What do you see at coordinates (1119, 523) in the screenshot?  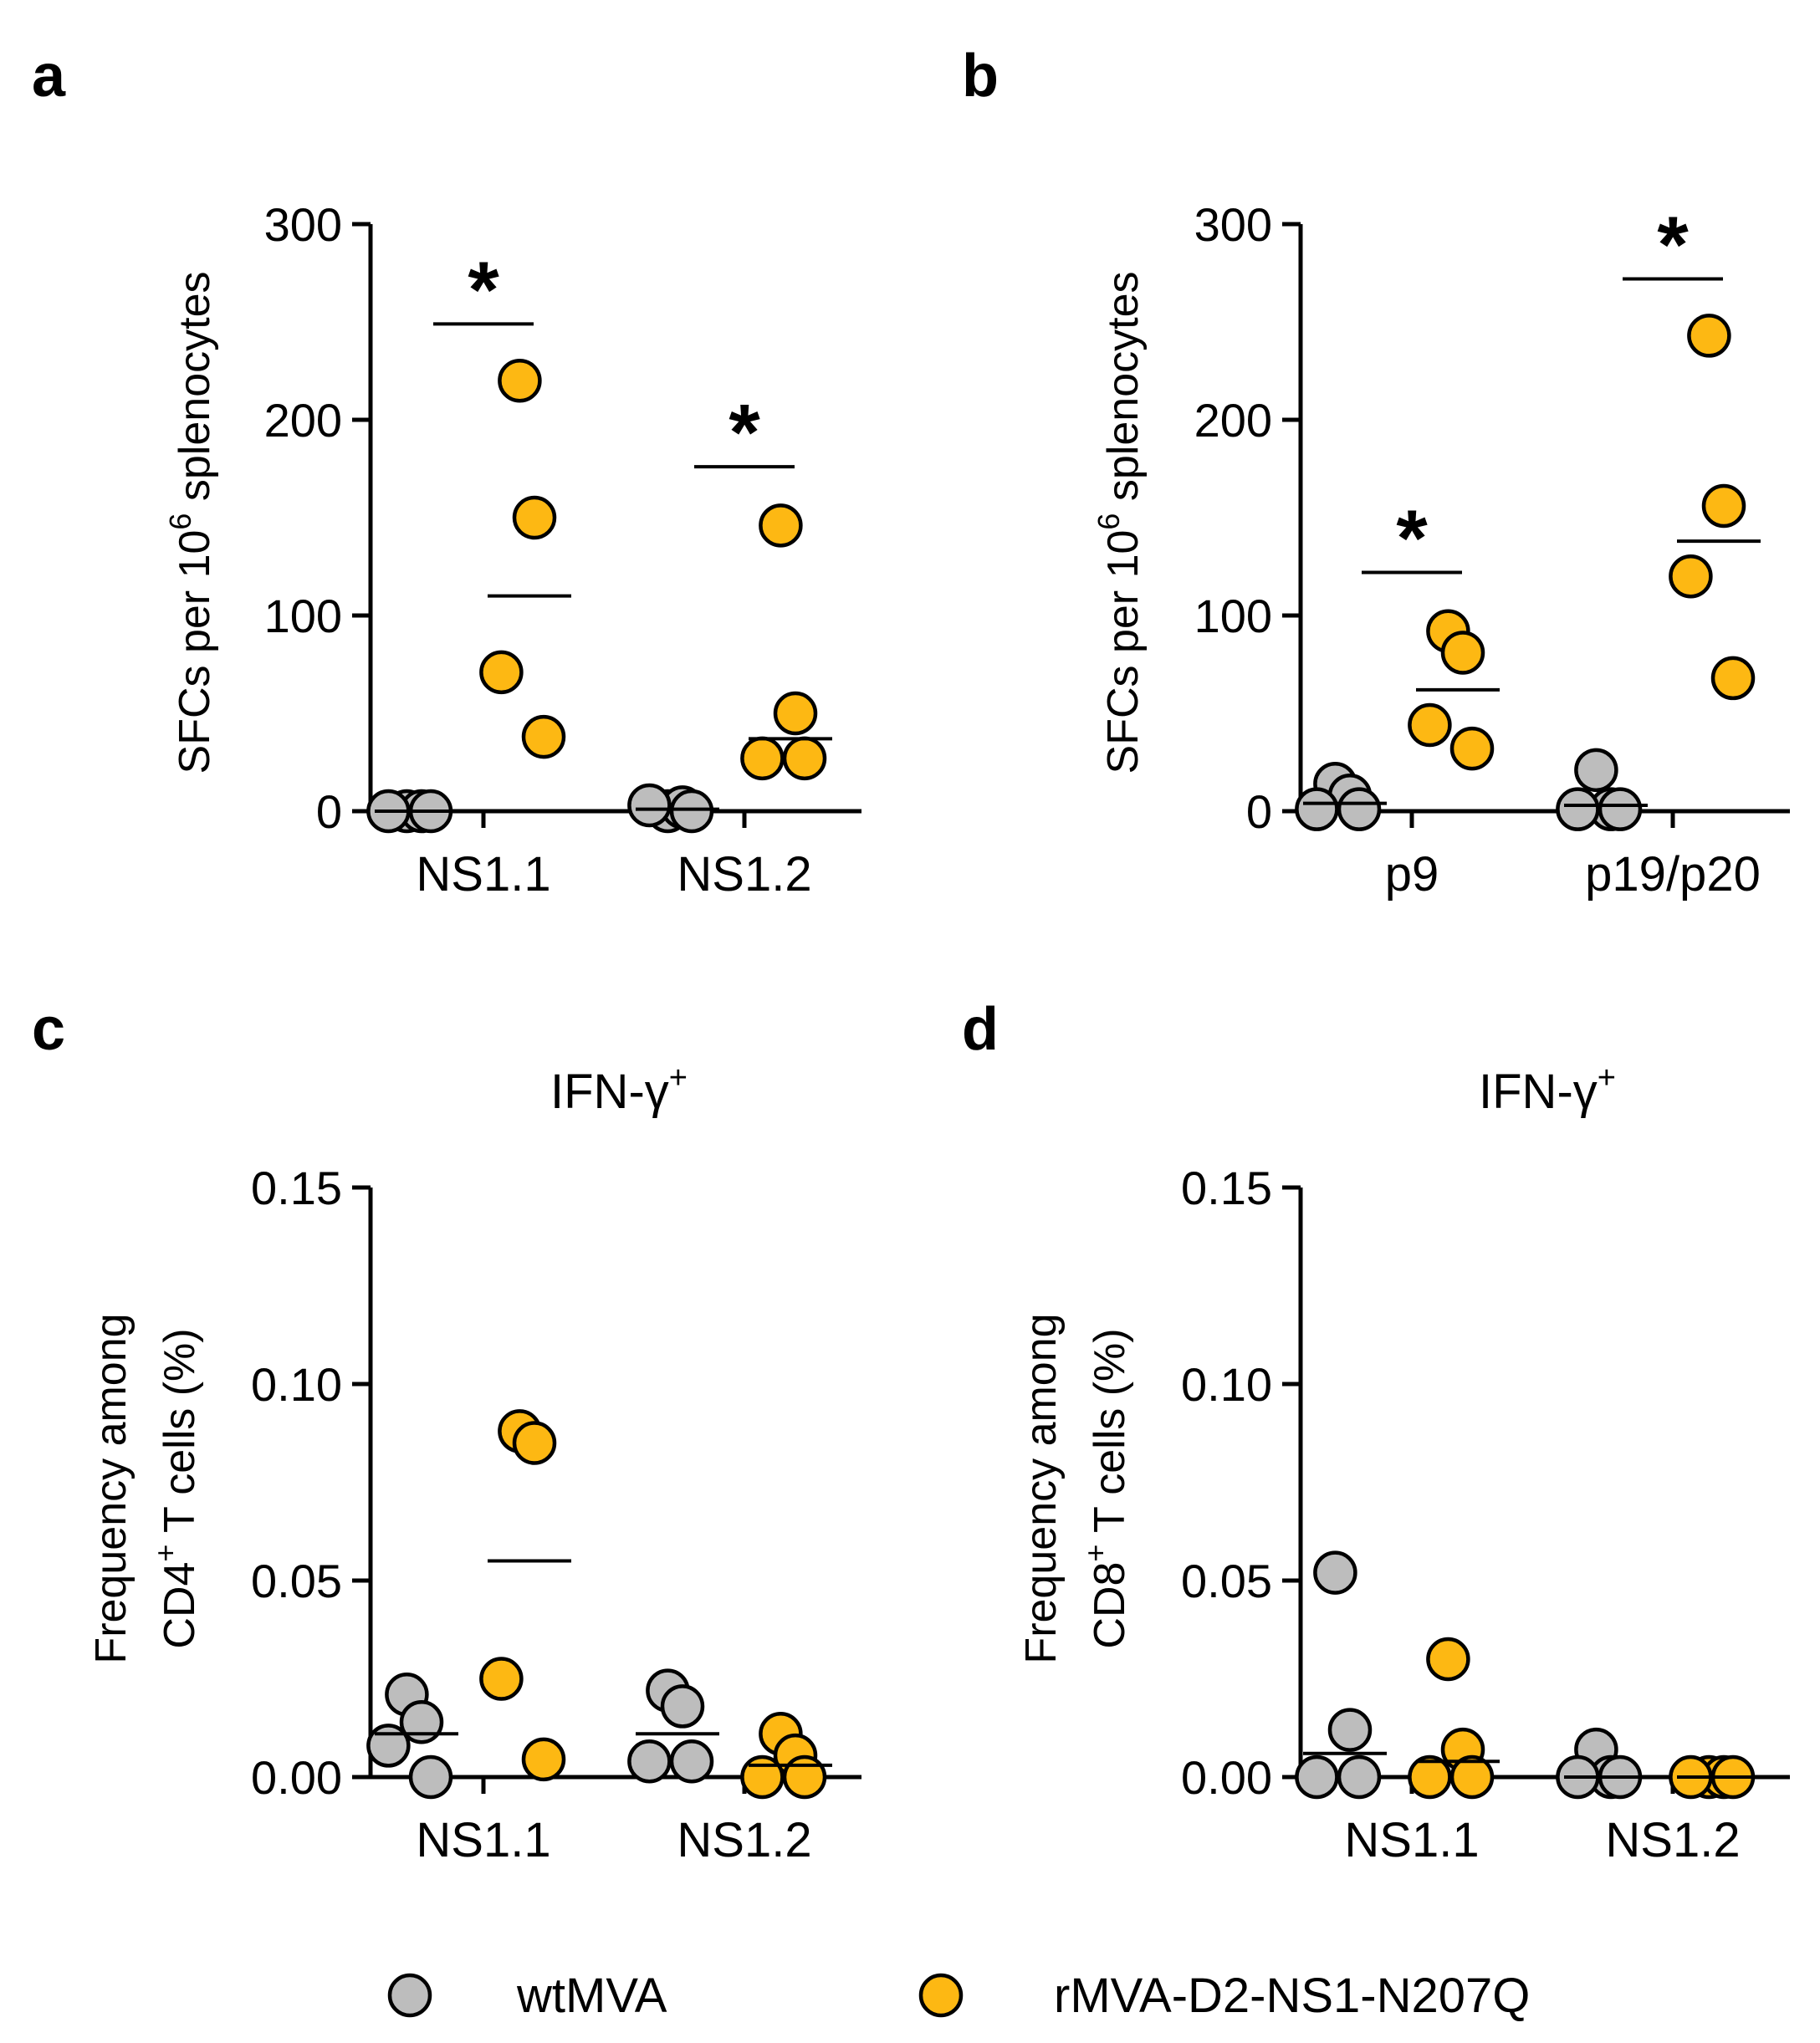 I see `y-axis-title-b: SFCs per 106 splenocytes` at bounding box center [1119, 523].